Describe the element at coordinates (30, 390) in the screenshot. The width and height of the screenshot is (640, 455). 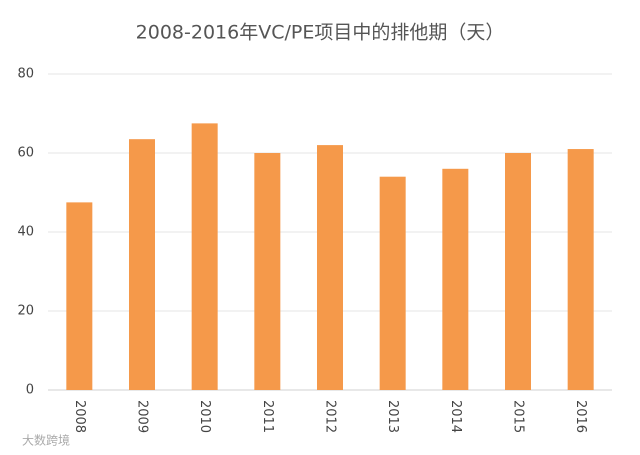
I see `y-tick-label: 0` at that location.